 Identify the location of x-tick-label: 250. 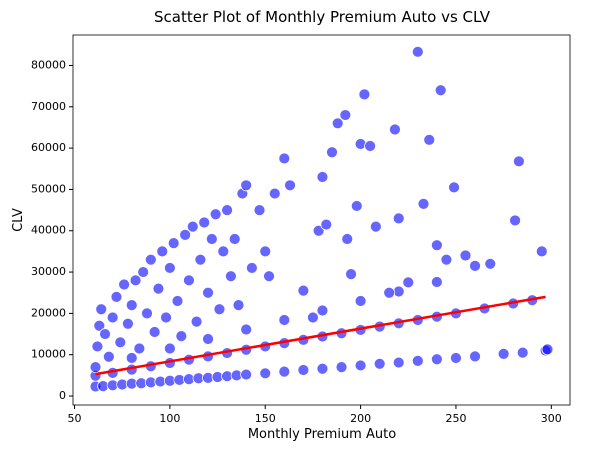
(455, 418).